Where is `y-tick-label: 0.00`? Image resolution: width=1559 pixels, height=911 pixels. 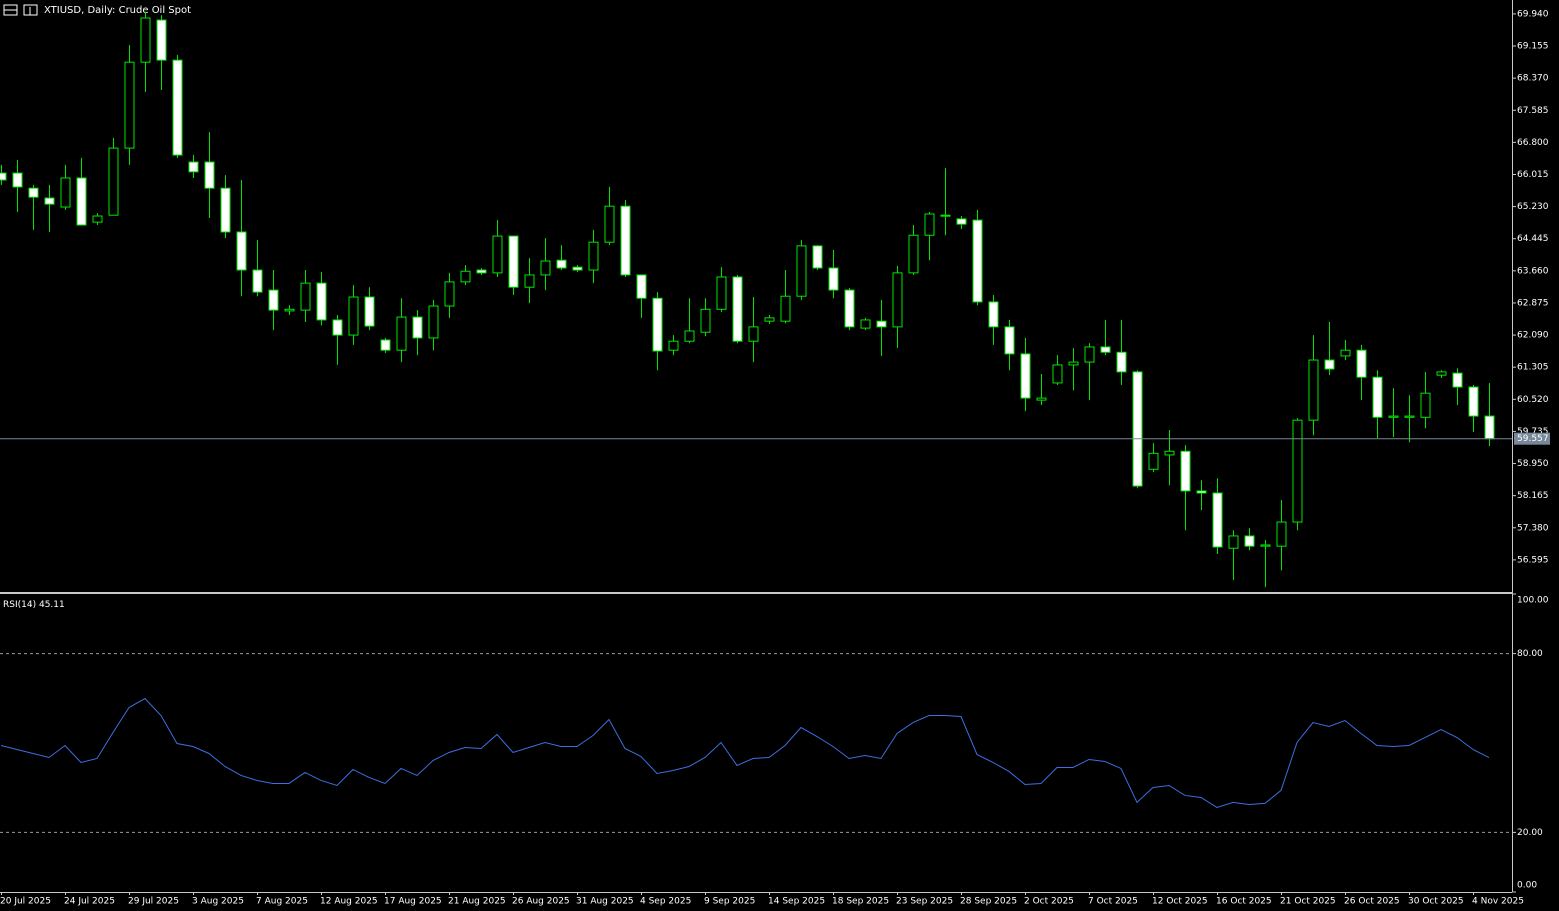 y-tick-label: 0.00 is located at coordinates (1527, 886).